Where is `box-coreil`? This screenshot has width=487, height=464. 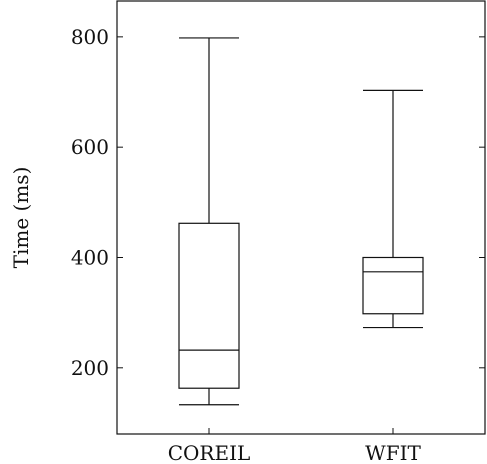 box-coreil is located at coordinates (209, 221).